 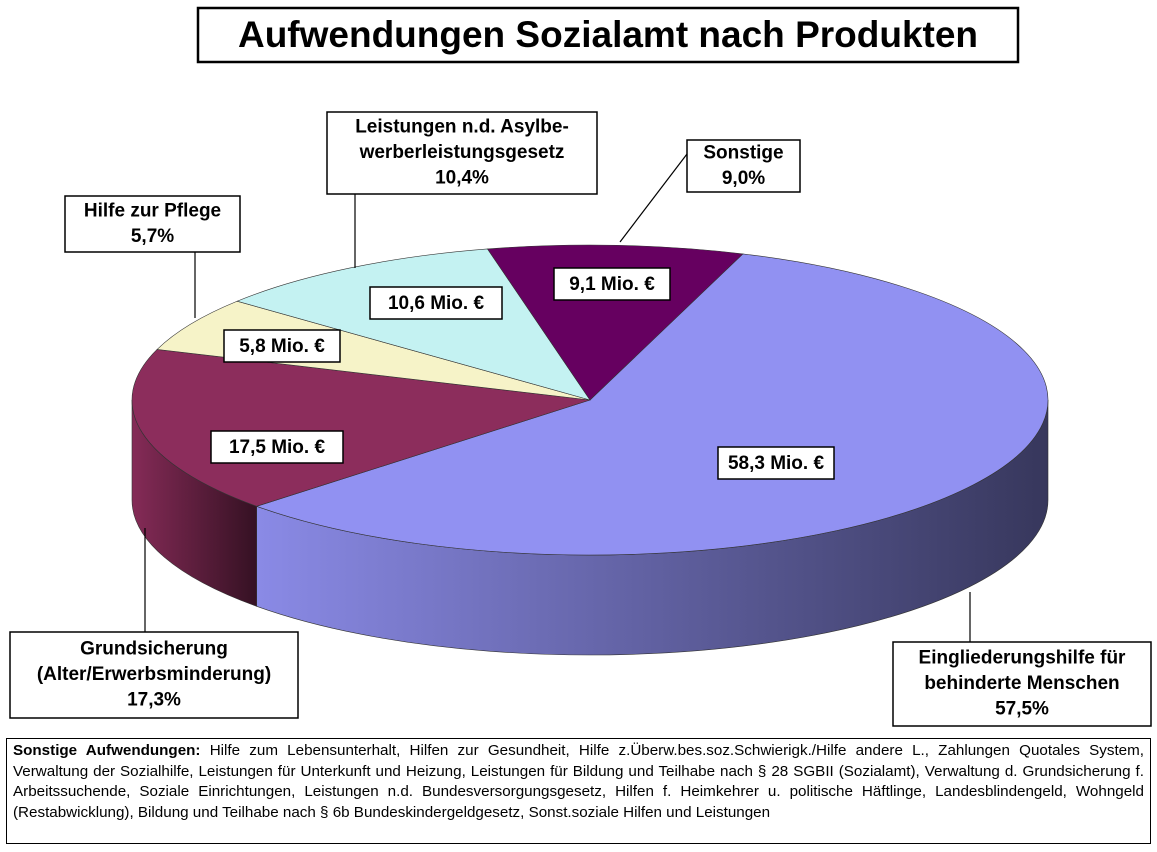 What do you see at coordinates (653, 198) in the screenshot?
I see `leader-line` at bounding box center [653, 198].